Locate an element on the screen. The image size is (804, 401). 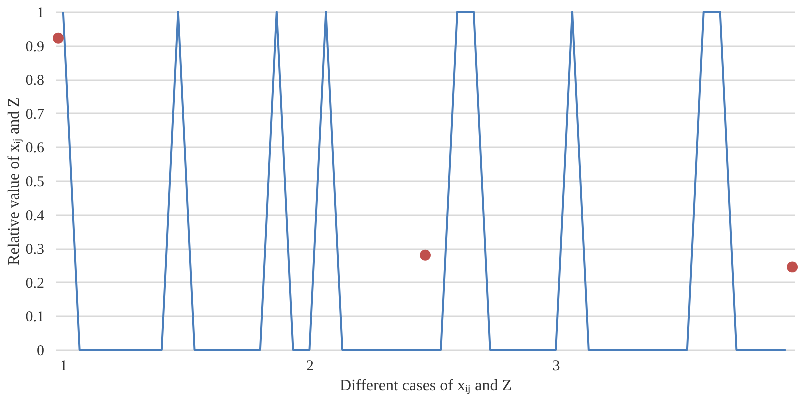
x-axis-title: Different cases of xᵢⱼ and Z is located at coordinates (426, 386).